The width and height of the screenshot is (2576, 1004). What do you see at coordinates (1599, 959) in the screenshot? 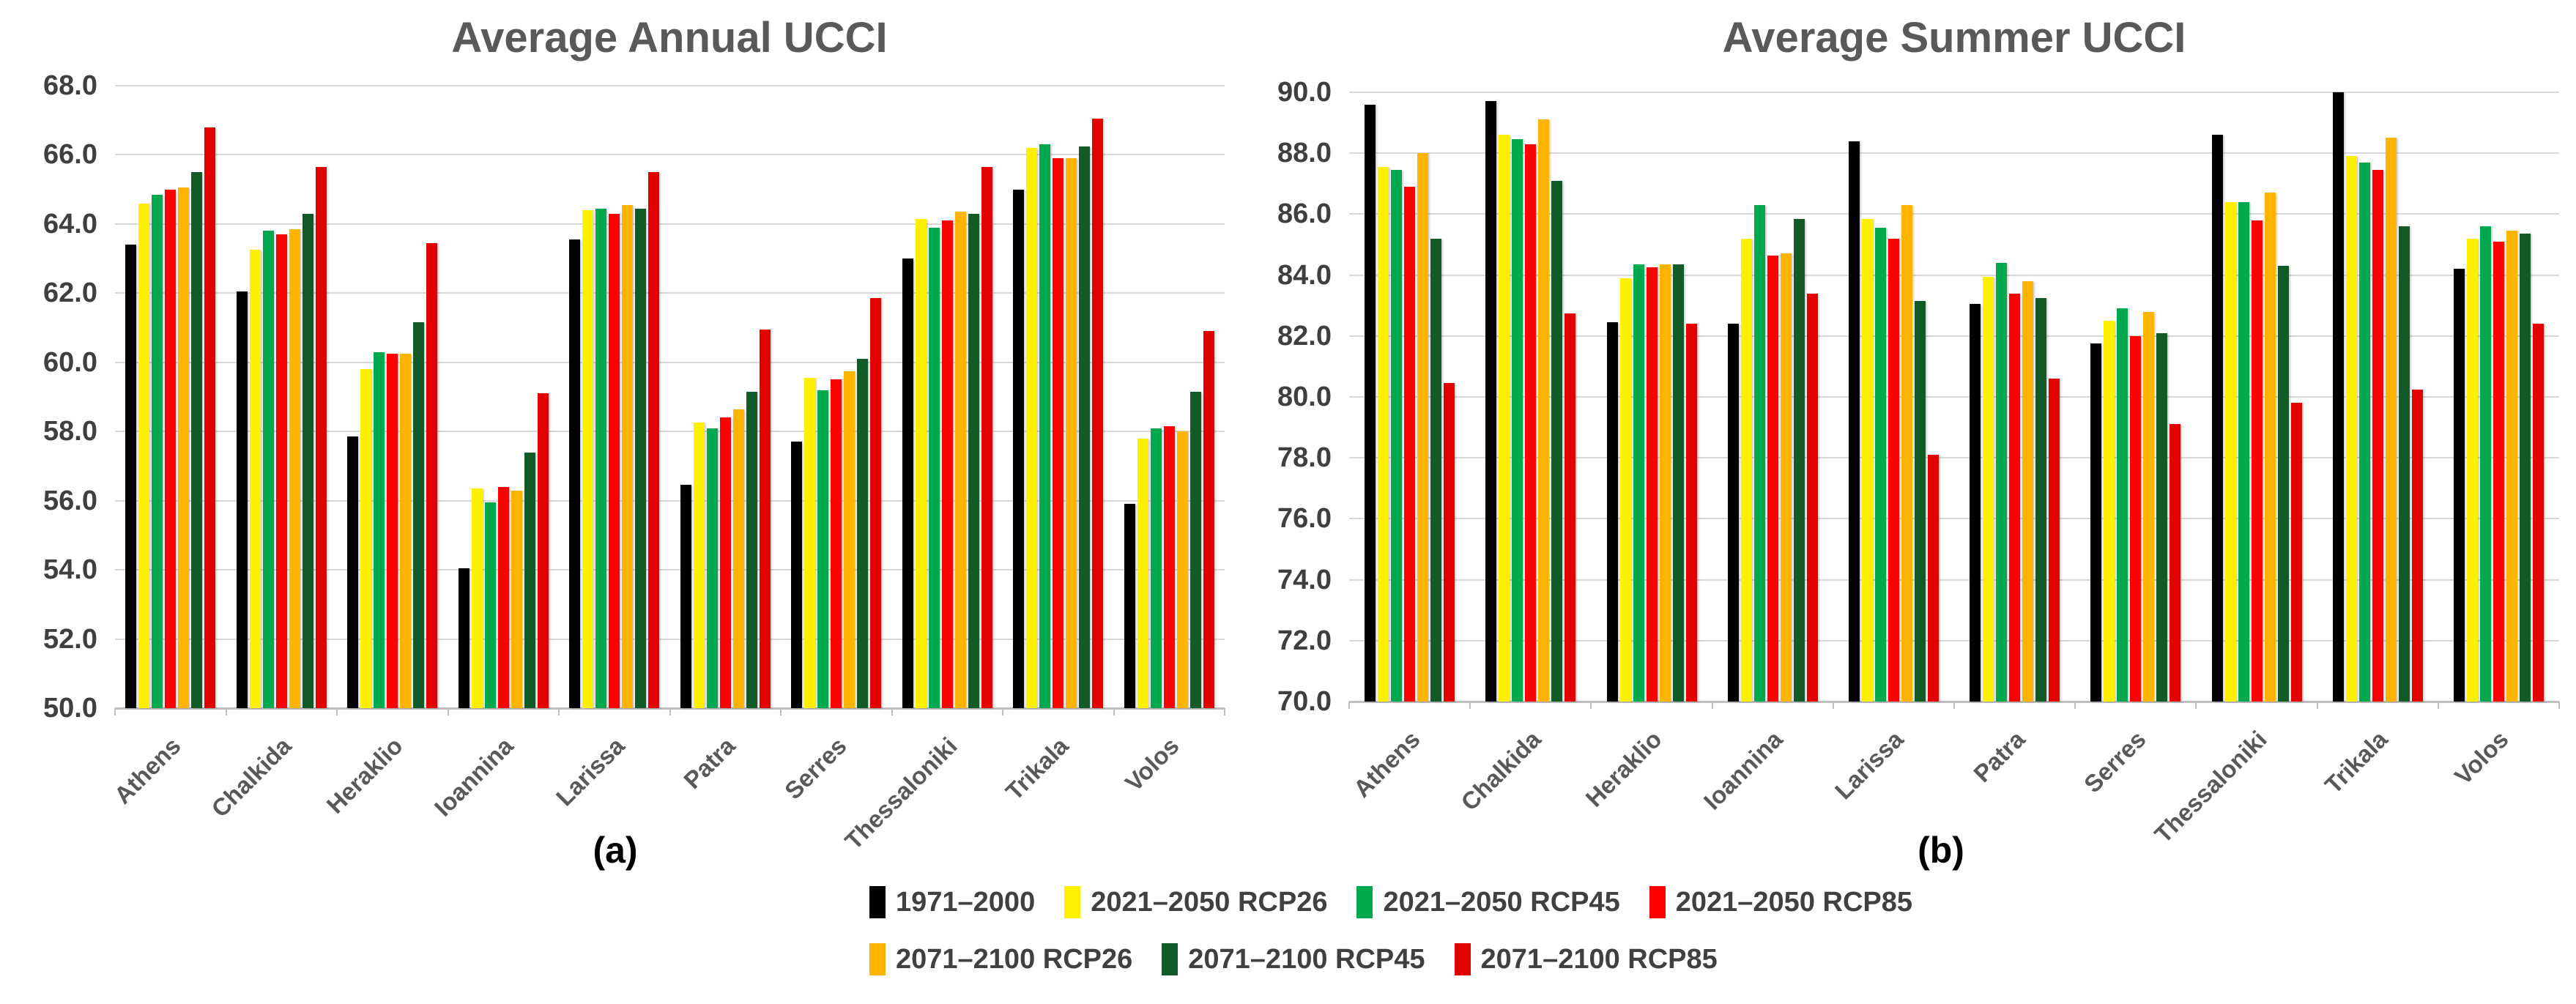
I see `legend-item-label: 2071–2100 RCP85` at bounding box center [1599, 959].